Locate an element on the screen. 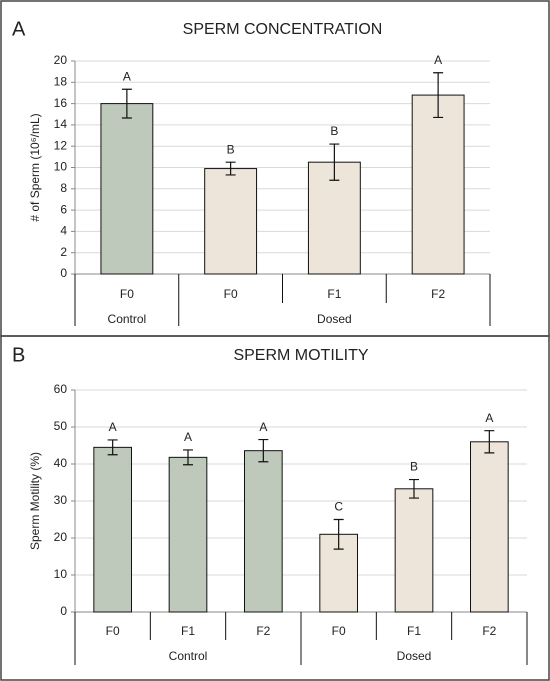 The width and height of the screenshot is (550, 681). y-tick-label: 30 is located at coordinates (61, 500).